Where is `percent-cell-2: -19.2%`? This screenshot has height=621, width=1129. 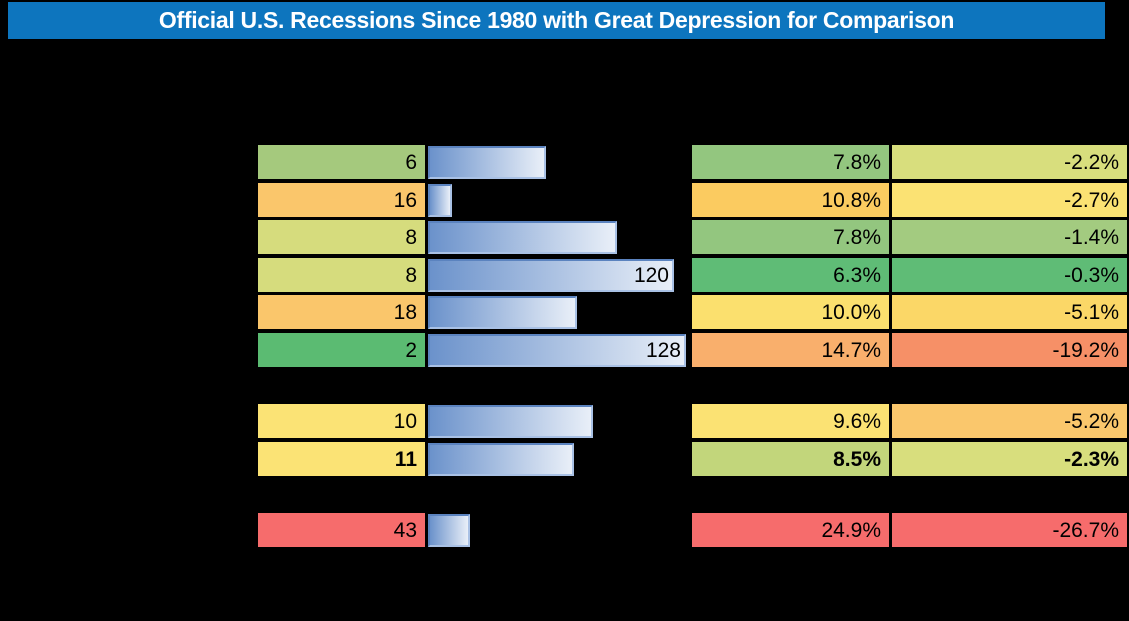 percent-cell-2: -19.2% is located at coordinates (1009, 350).